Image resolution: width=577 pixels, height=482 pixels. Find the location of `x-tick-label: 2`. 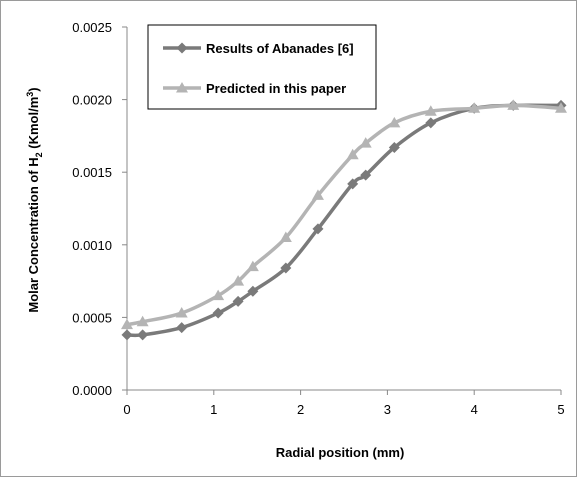

x-tick-label: 2 is located at coordinates (300, 409).